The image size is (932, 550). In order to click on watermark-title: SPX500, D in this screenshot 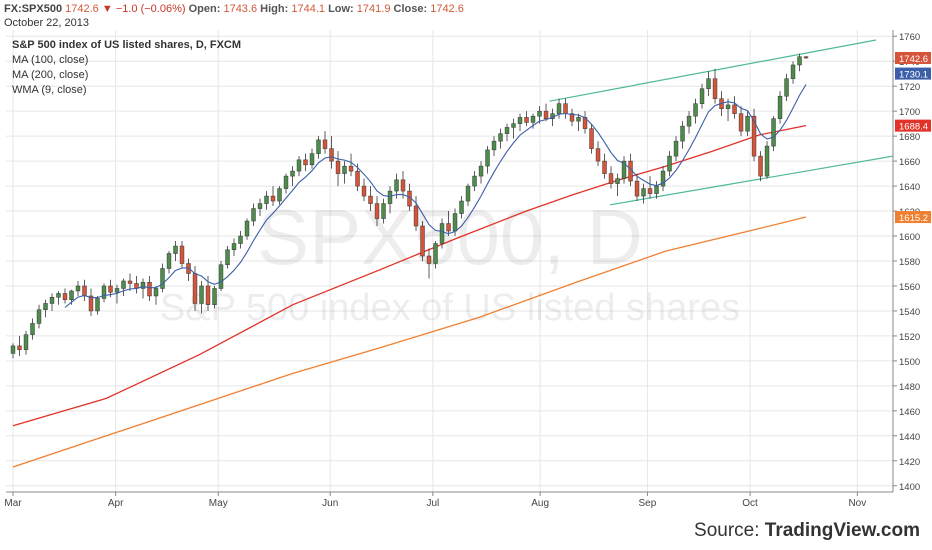, I will do `click(450, 237)`.